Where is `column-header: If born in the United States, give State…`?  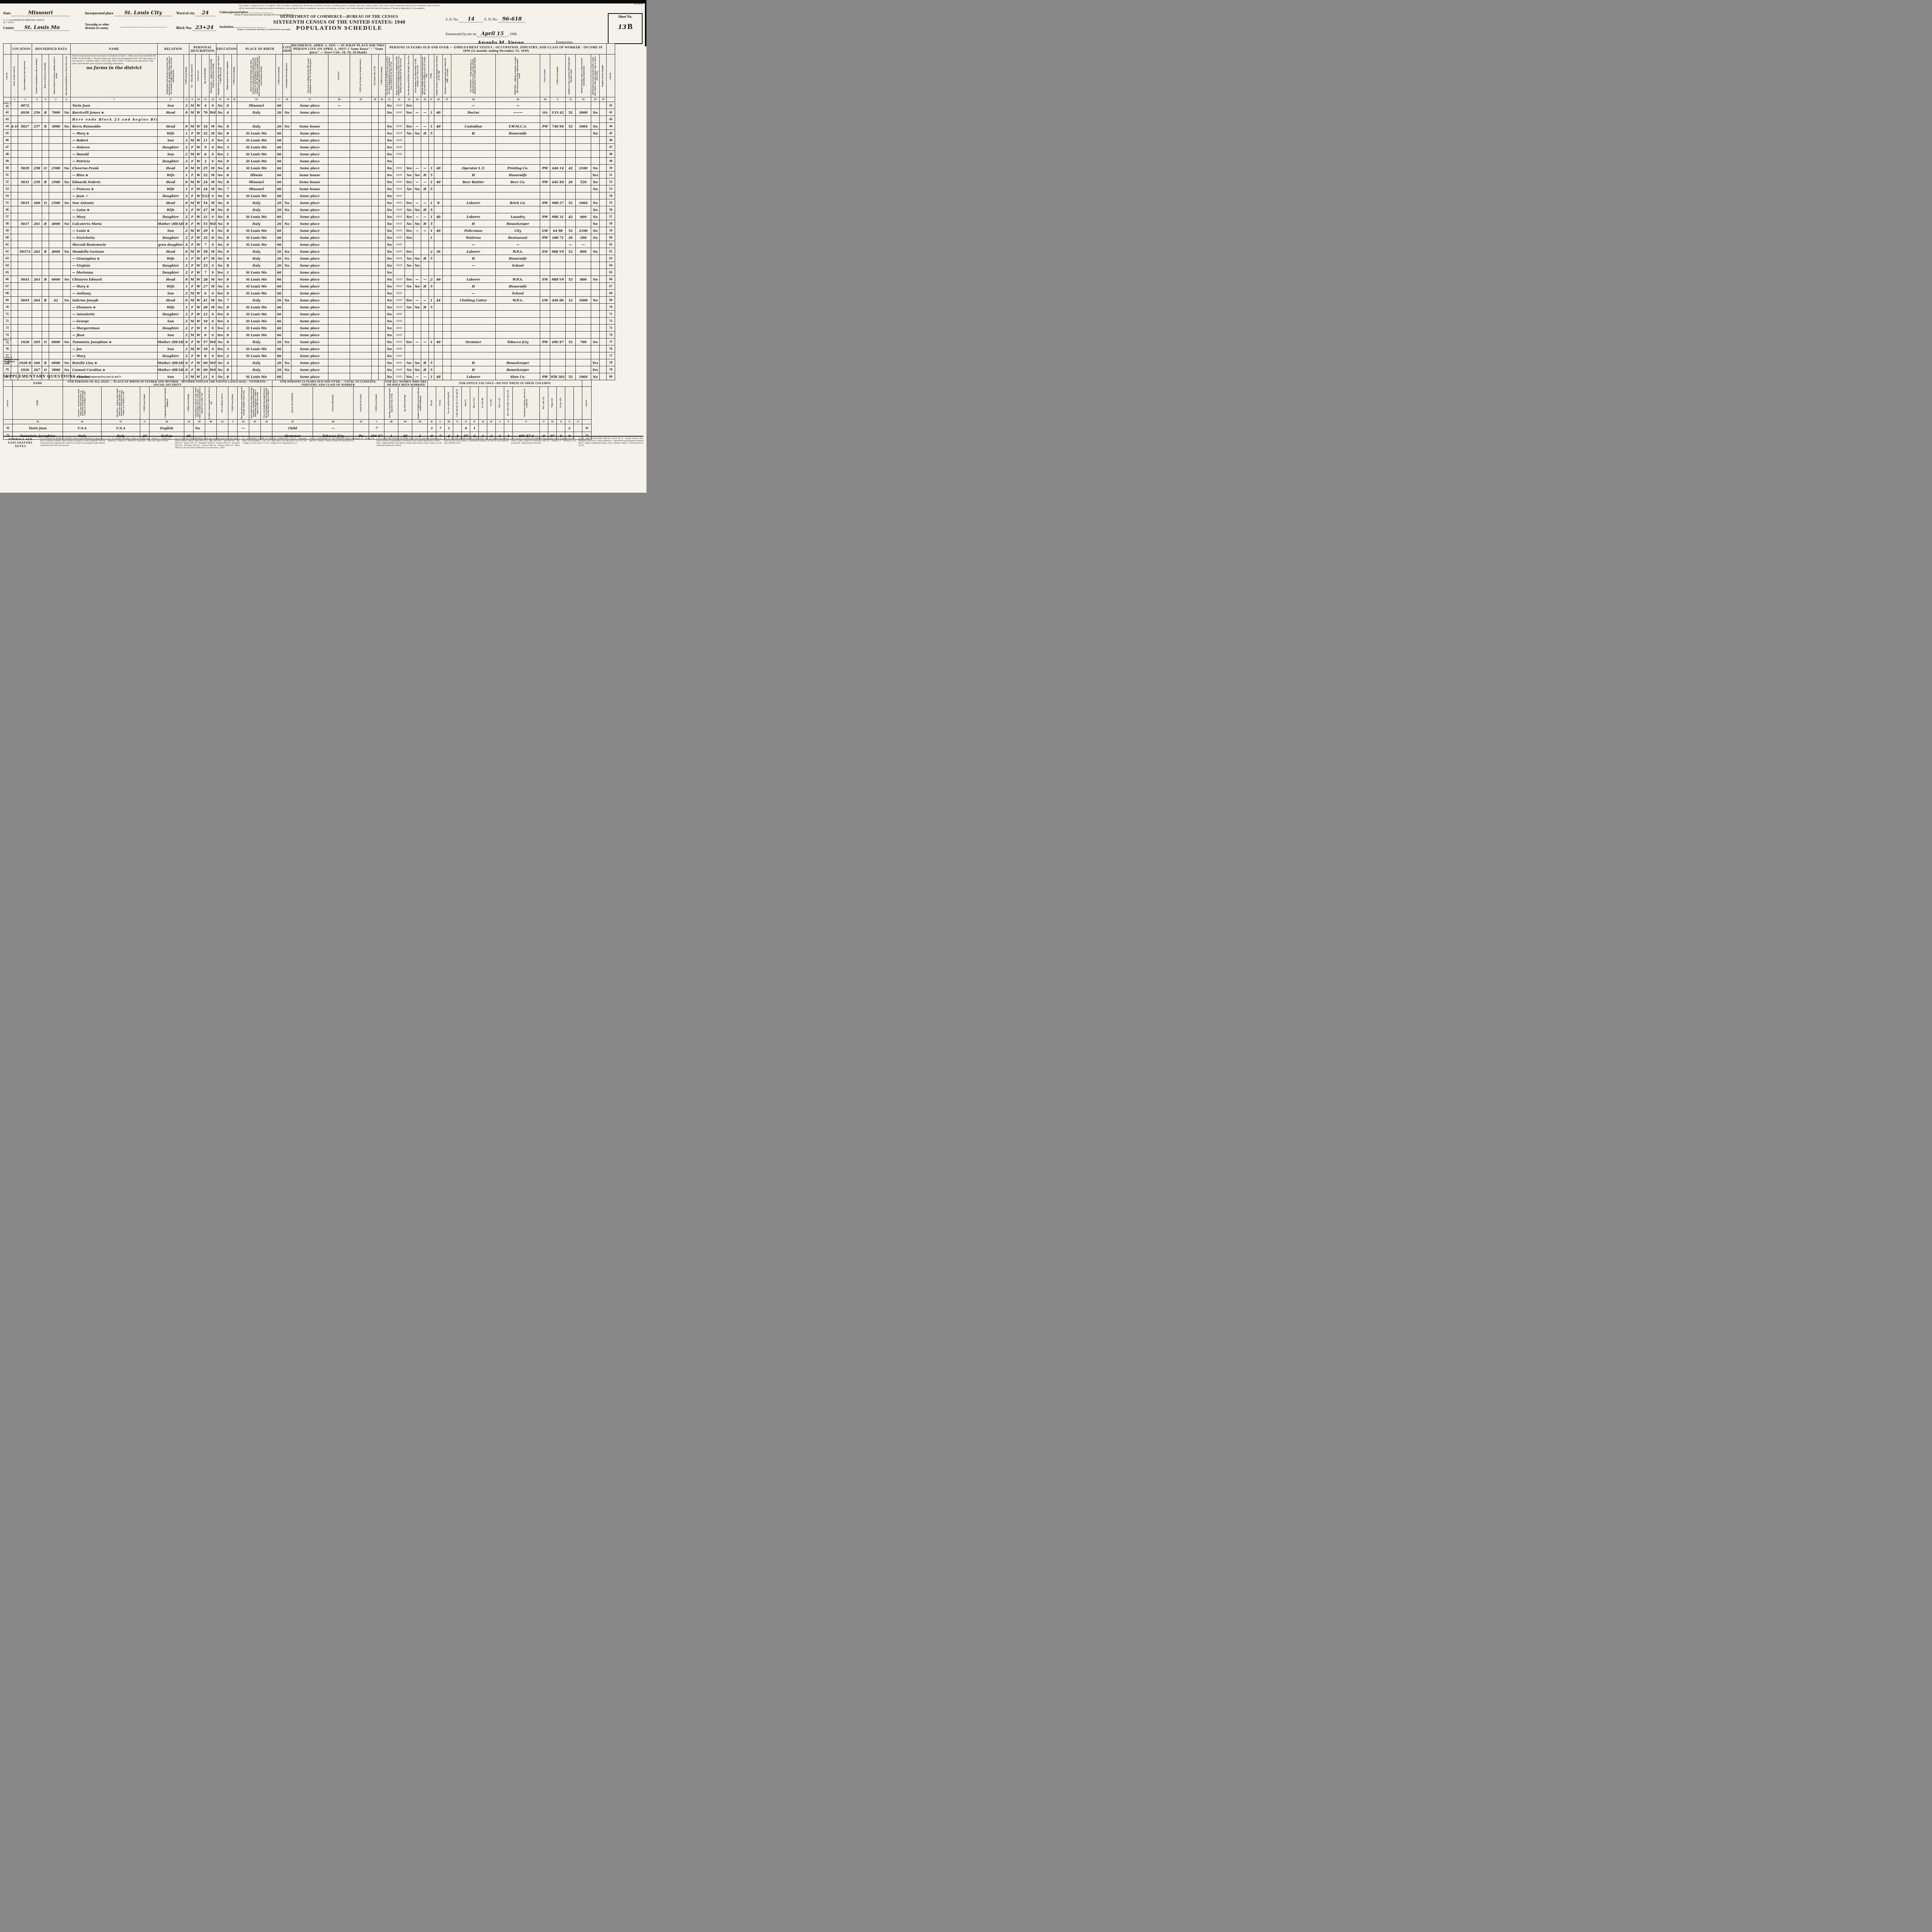
column-header: If born in the United States, give State… is located at coordinates (257, 75).